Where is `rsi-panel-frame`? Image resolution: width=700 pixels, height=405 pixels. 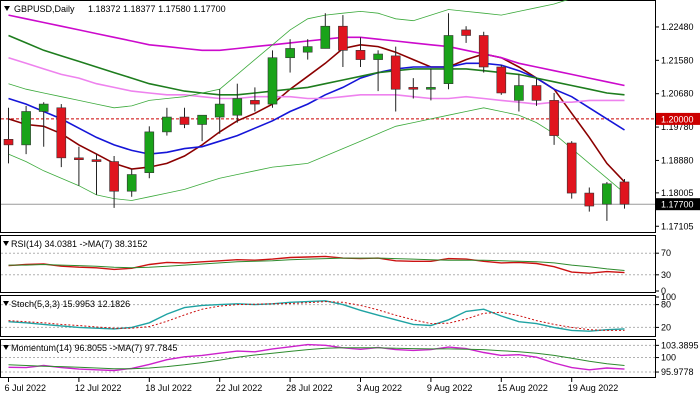
rsi-panel-frame is located at coordinates (328, 264).